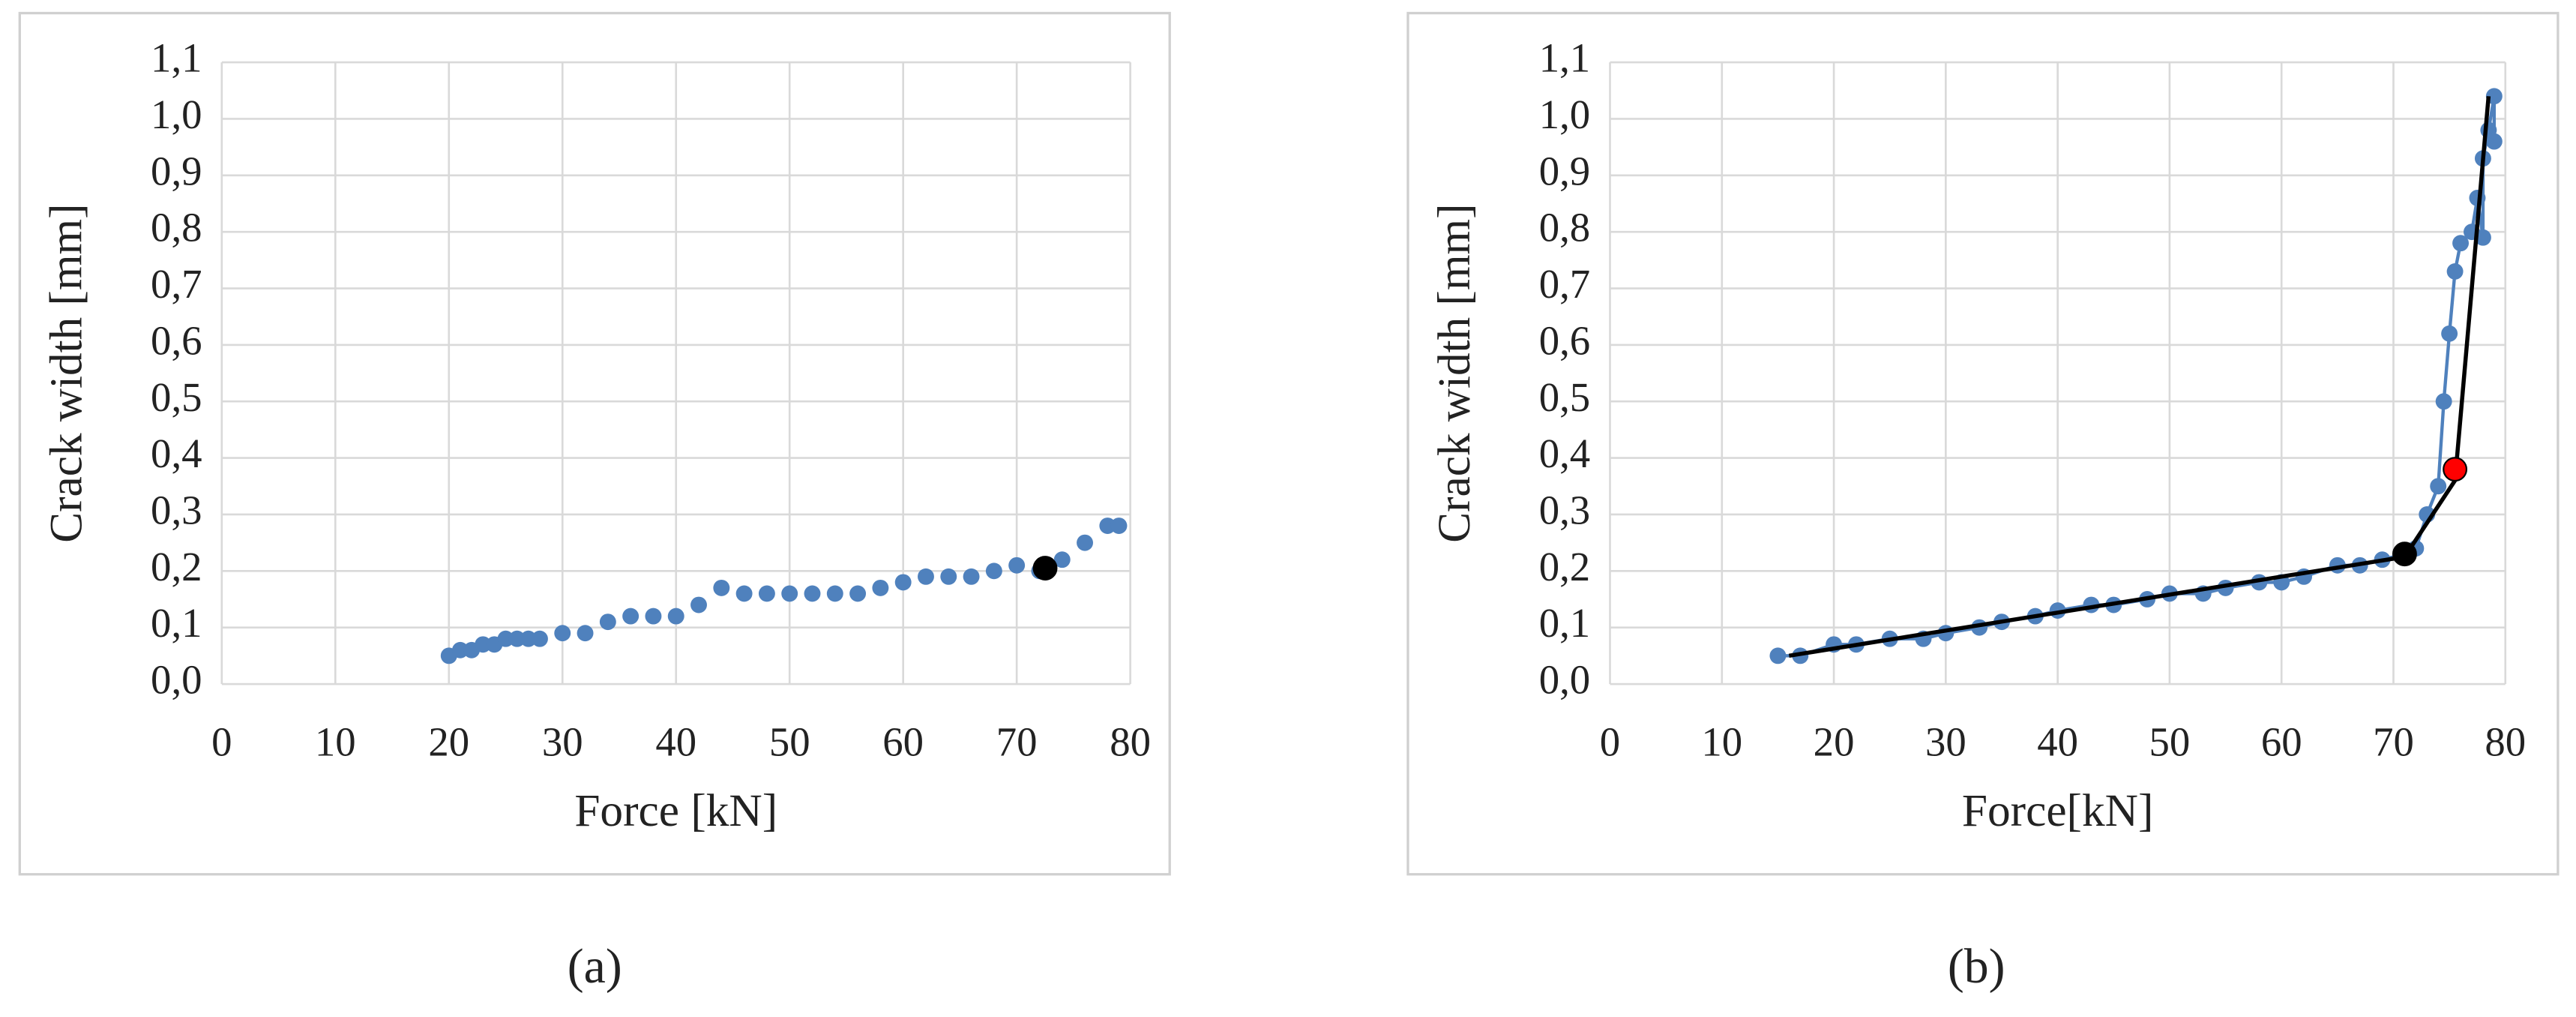 This screenshot has height=1017, width=2576. What do you see at coordinates (595, 966) in the screenshot?
I see `caption: (a)` at bounding box center [595, 966].